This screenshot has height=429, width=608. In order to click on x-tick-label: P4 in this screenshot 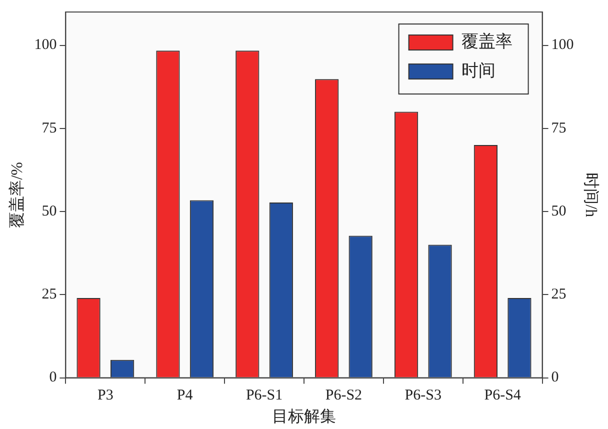, I will do `click(185, 396)`.